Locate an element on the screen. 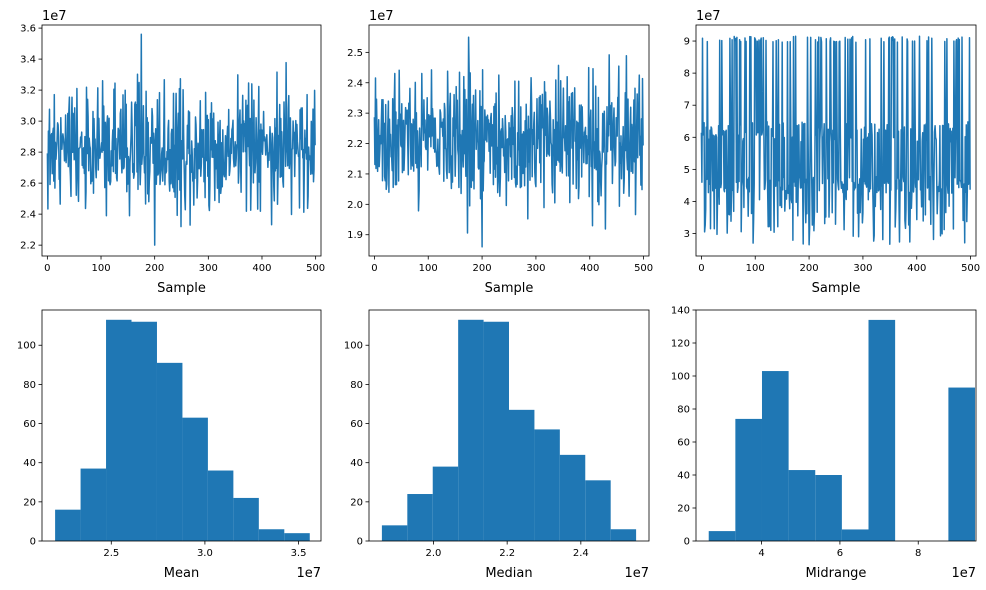  y-tick-label: 2.6 is located at coordinates (28, 184).